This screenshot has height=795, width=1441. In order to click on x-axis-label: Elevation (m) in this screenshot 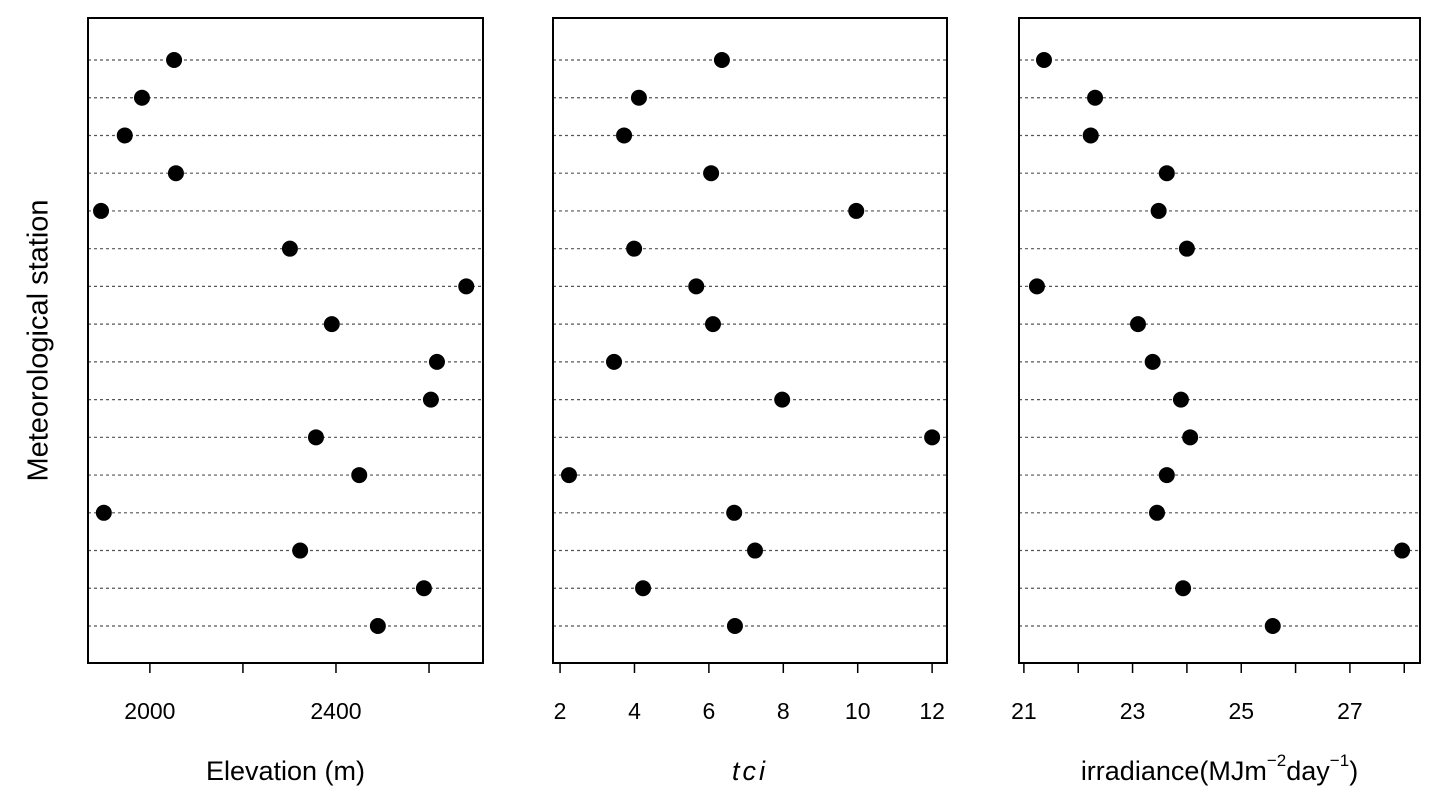, I will do `click(285, 771)`.